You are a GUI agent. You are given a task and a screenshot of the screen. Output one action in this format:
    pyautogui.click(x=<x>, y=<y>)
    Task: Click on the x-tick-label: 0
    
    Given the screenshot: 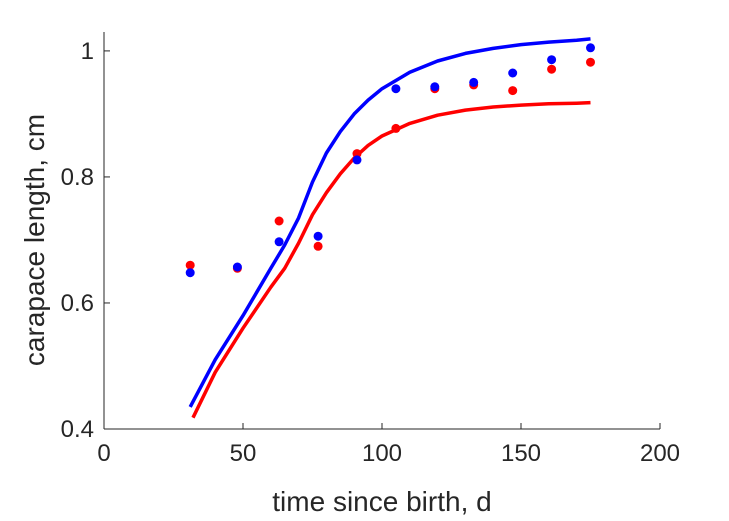 What is the action you would take?
    pyautogui.click(x=103, y=453)
    